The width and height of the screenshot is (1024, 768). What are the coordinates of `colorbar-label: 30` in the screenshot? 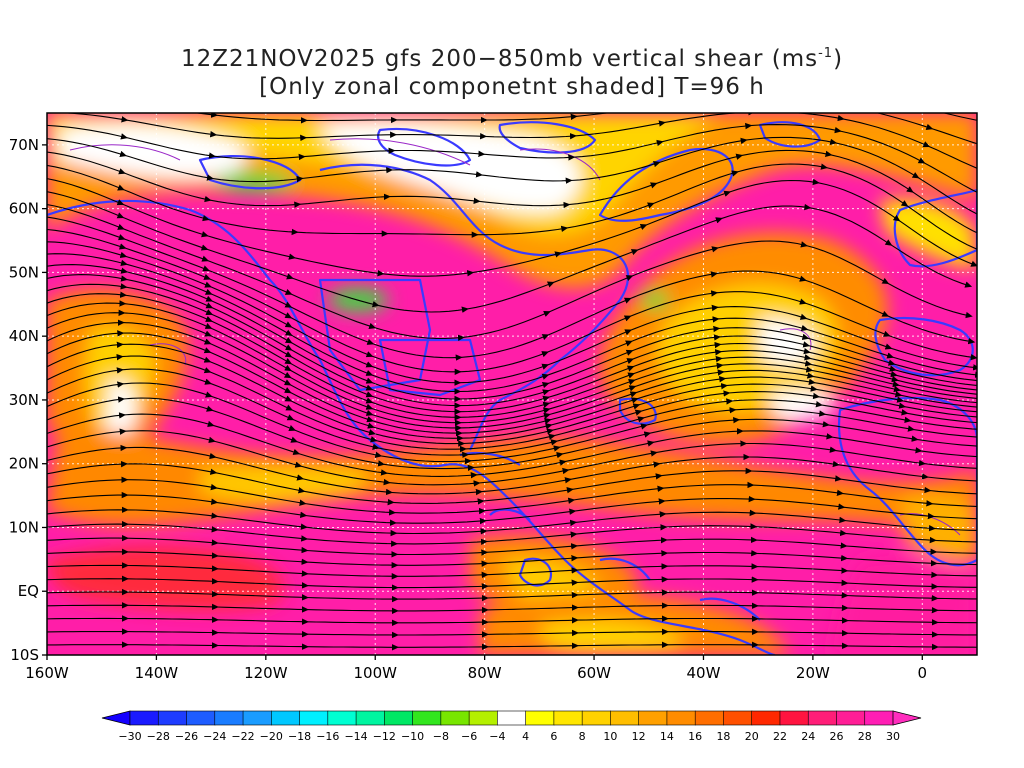 It's located at (893, 736).